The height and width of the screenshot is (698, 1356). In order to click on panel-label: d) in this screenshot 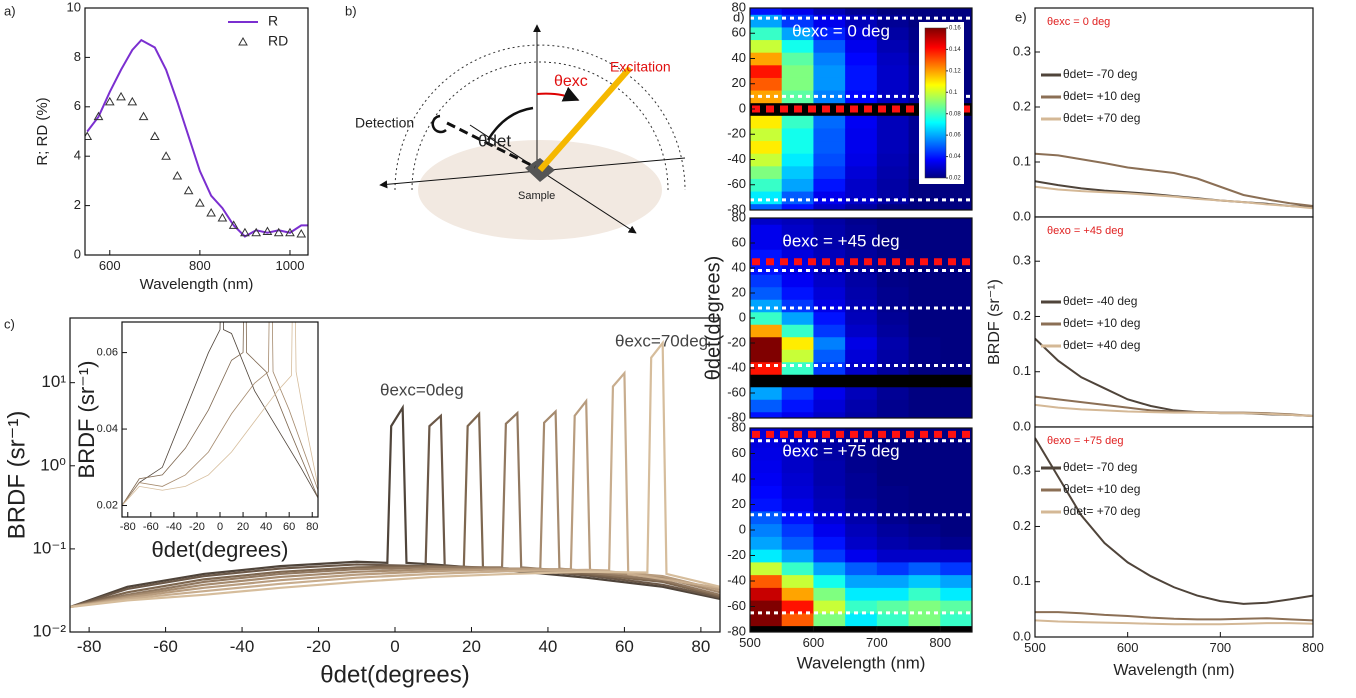, I will do `click(739, 16)`.